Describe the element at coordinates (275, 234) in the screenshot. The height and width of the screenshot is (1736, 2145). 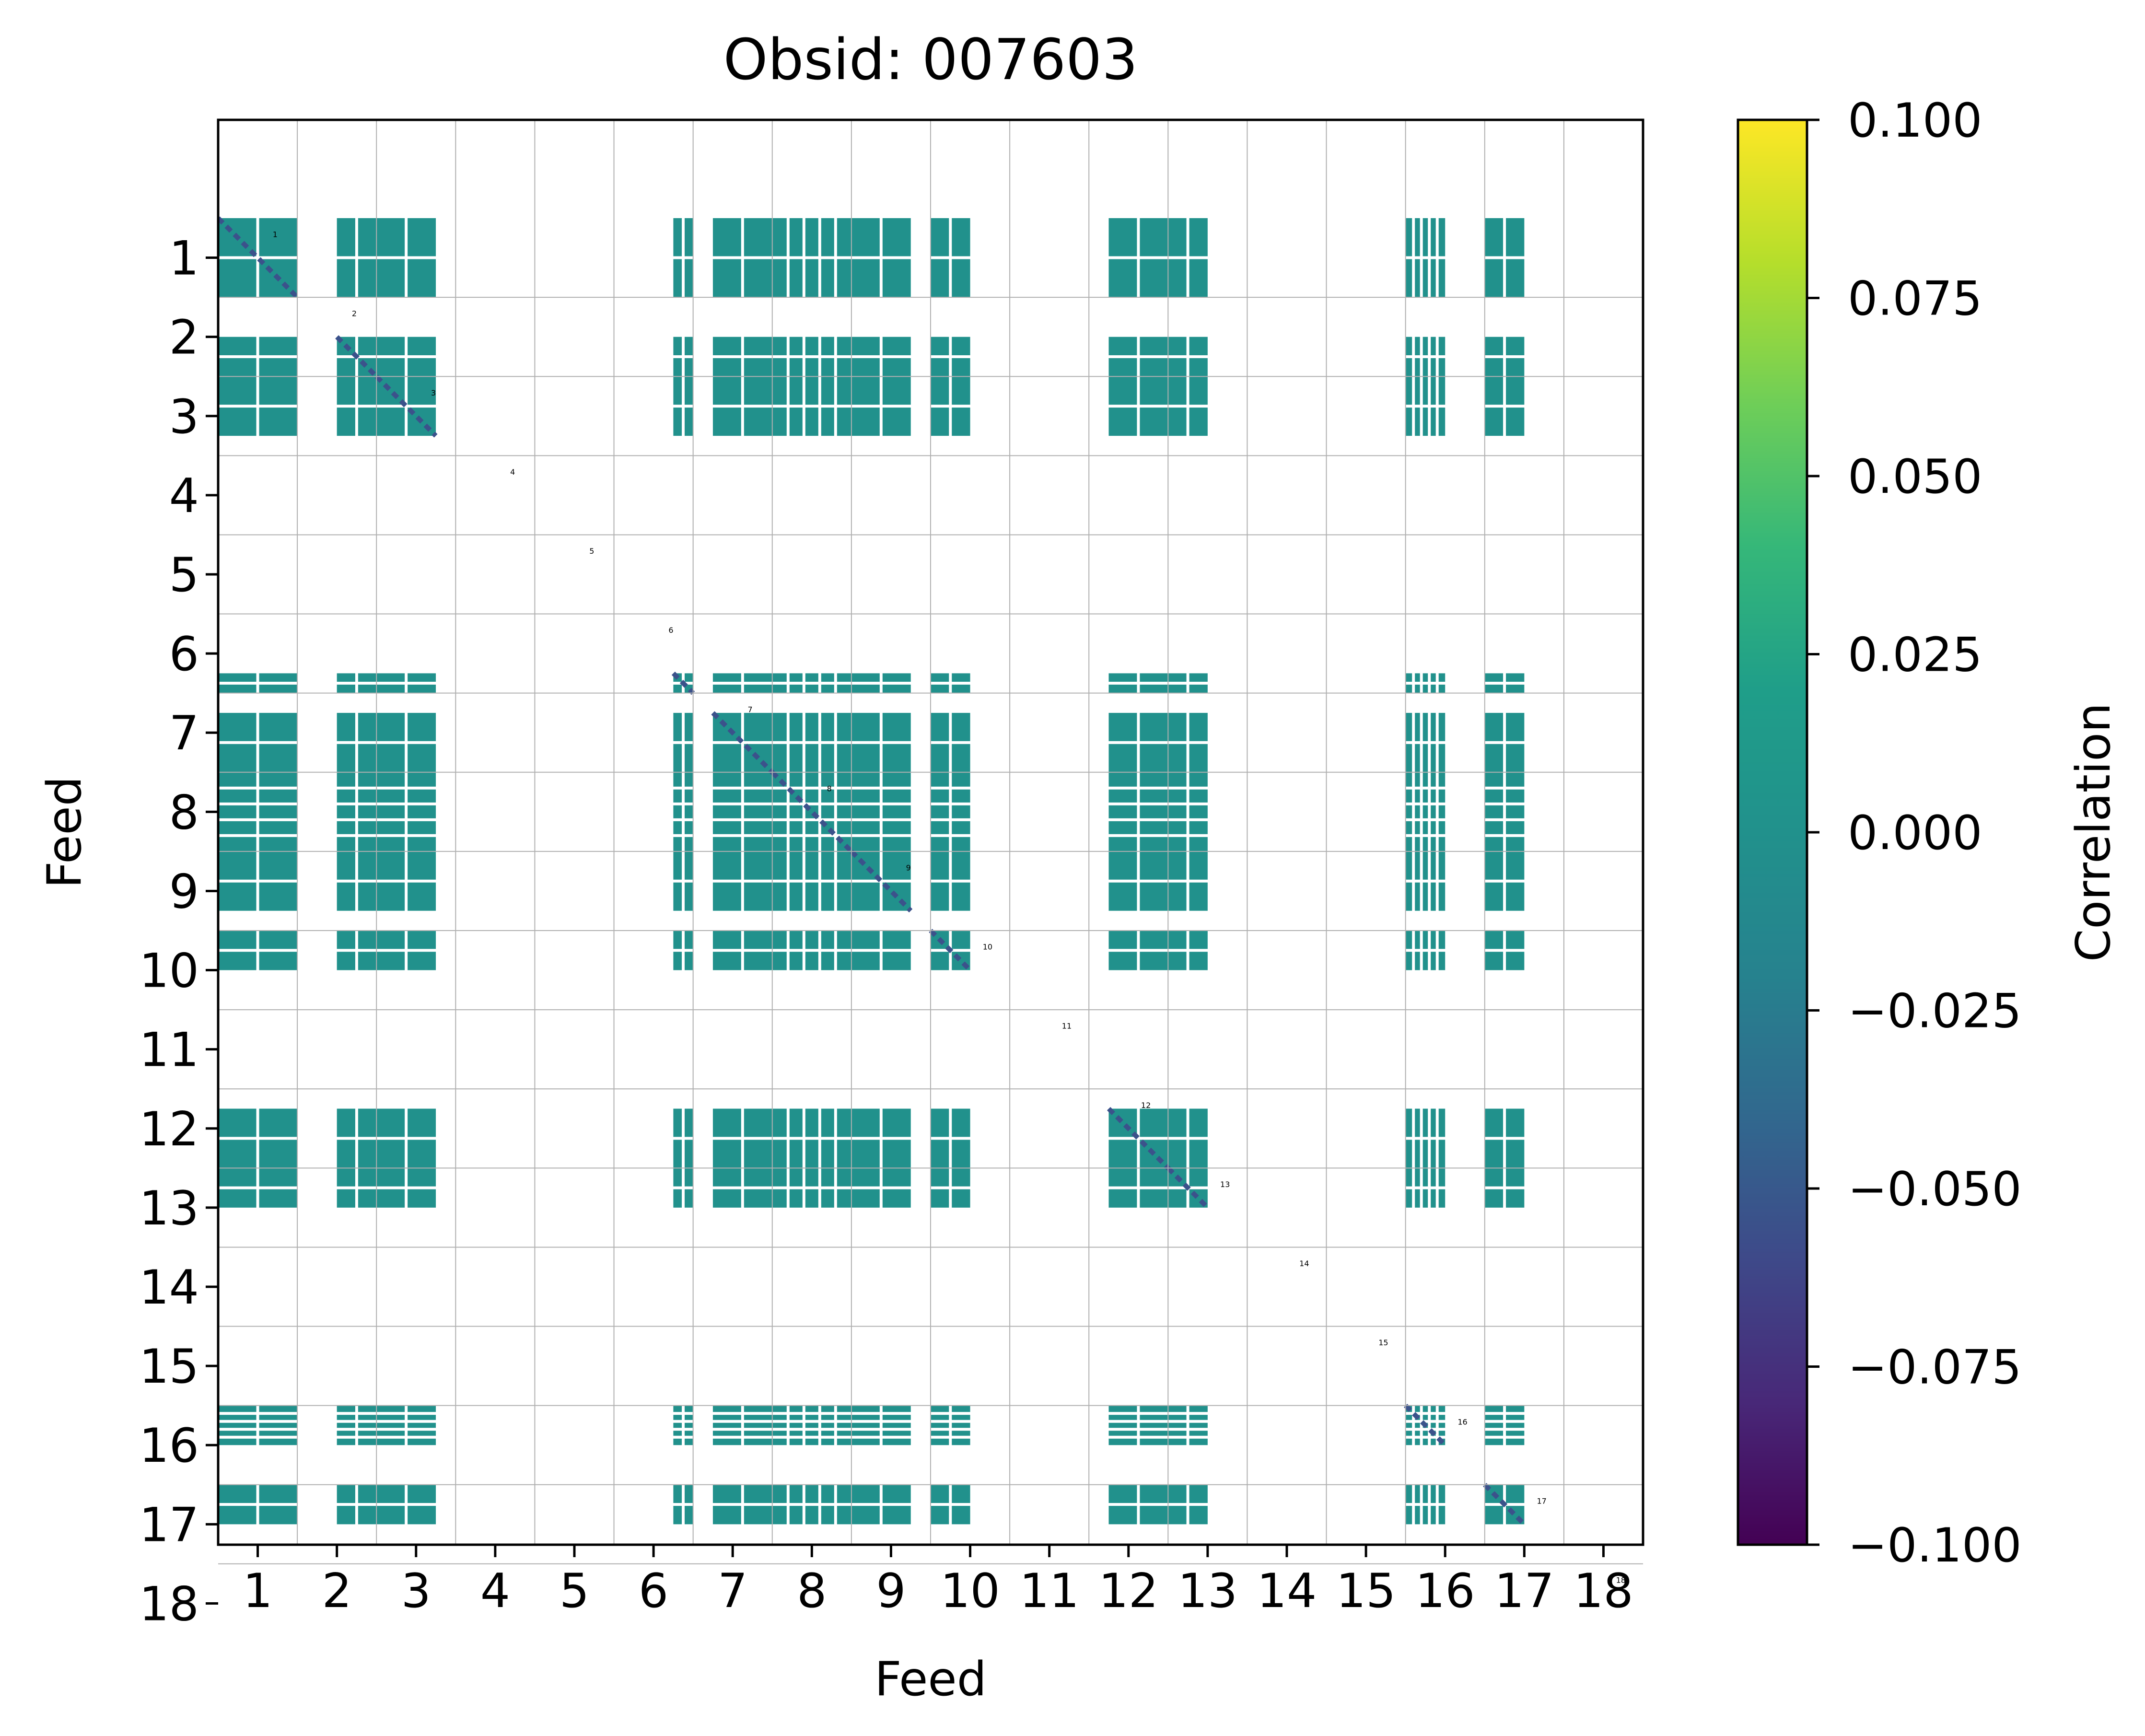
I see `cell-label-1: 1` at that location.